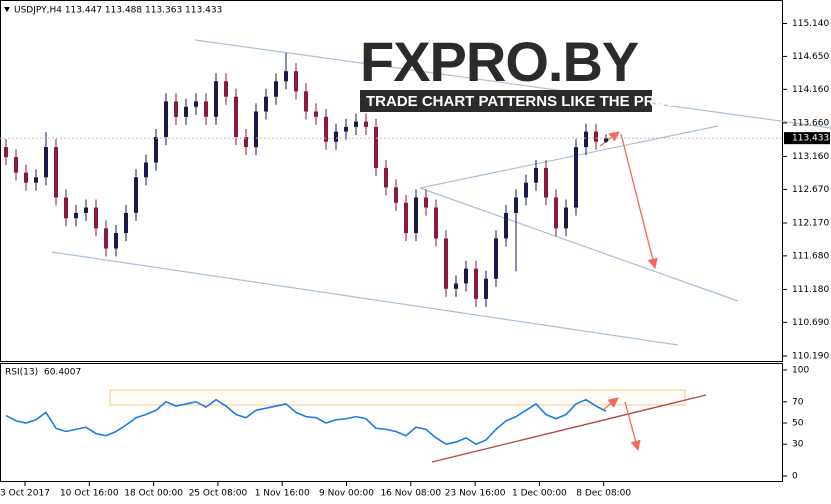 This screenshot has height=504, width=831. What do you see at coordinates (7, 9) in the screenshot?
I see `menu-icon` at bounding box center [7, 9].